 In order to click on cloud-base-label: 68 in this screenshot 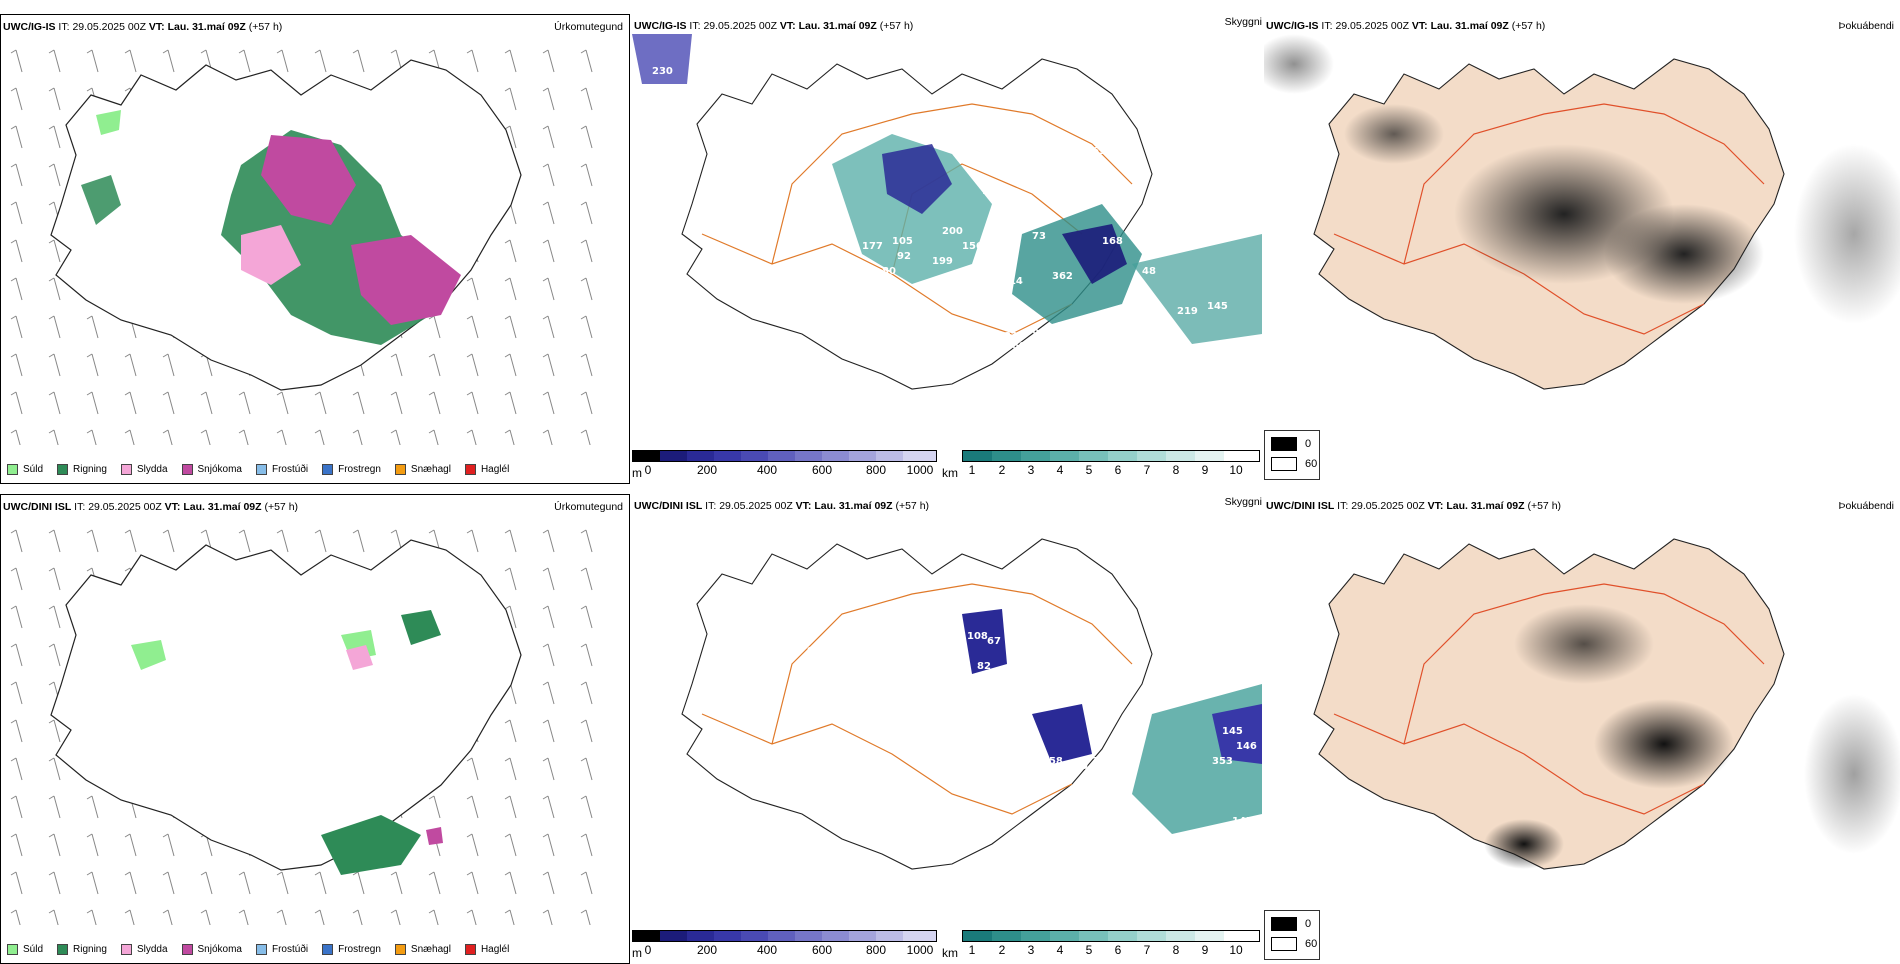, I will do `click(1019, 346)`.